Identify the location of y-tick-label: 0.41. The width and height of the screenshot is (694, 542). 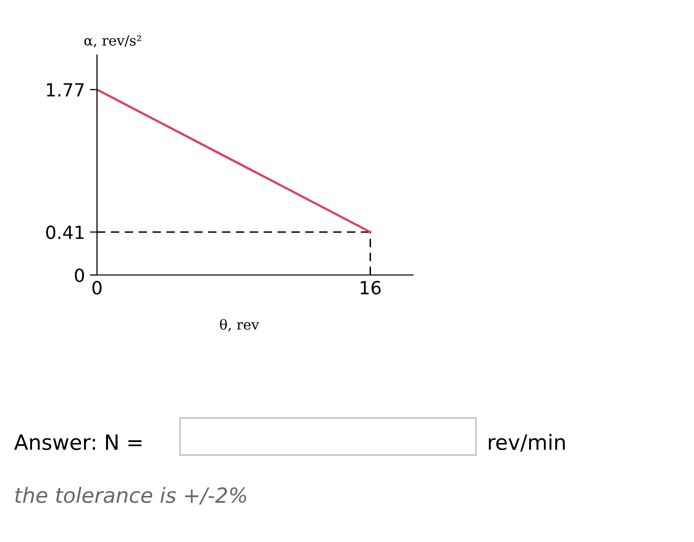
(65, 233).